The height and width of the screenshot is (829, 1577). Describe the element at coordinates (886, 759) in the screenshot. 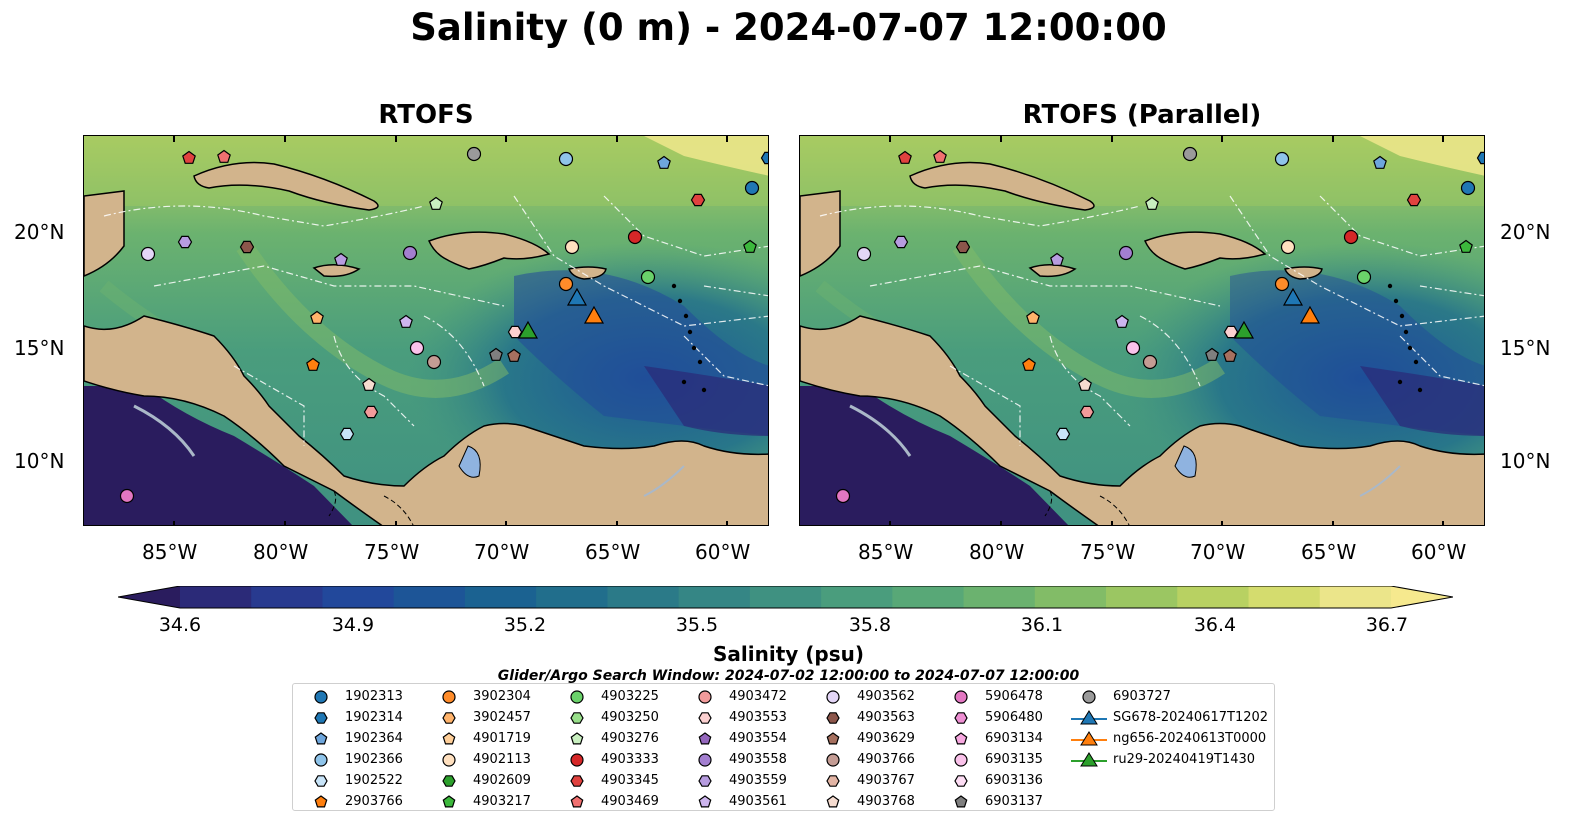

I see `legend-label: 4903766` at that location.